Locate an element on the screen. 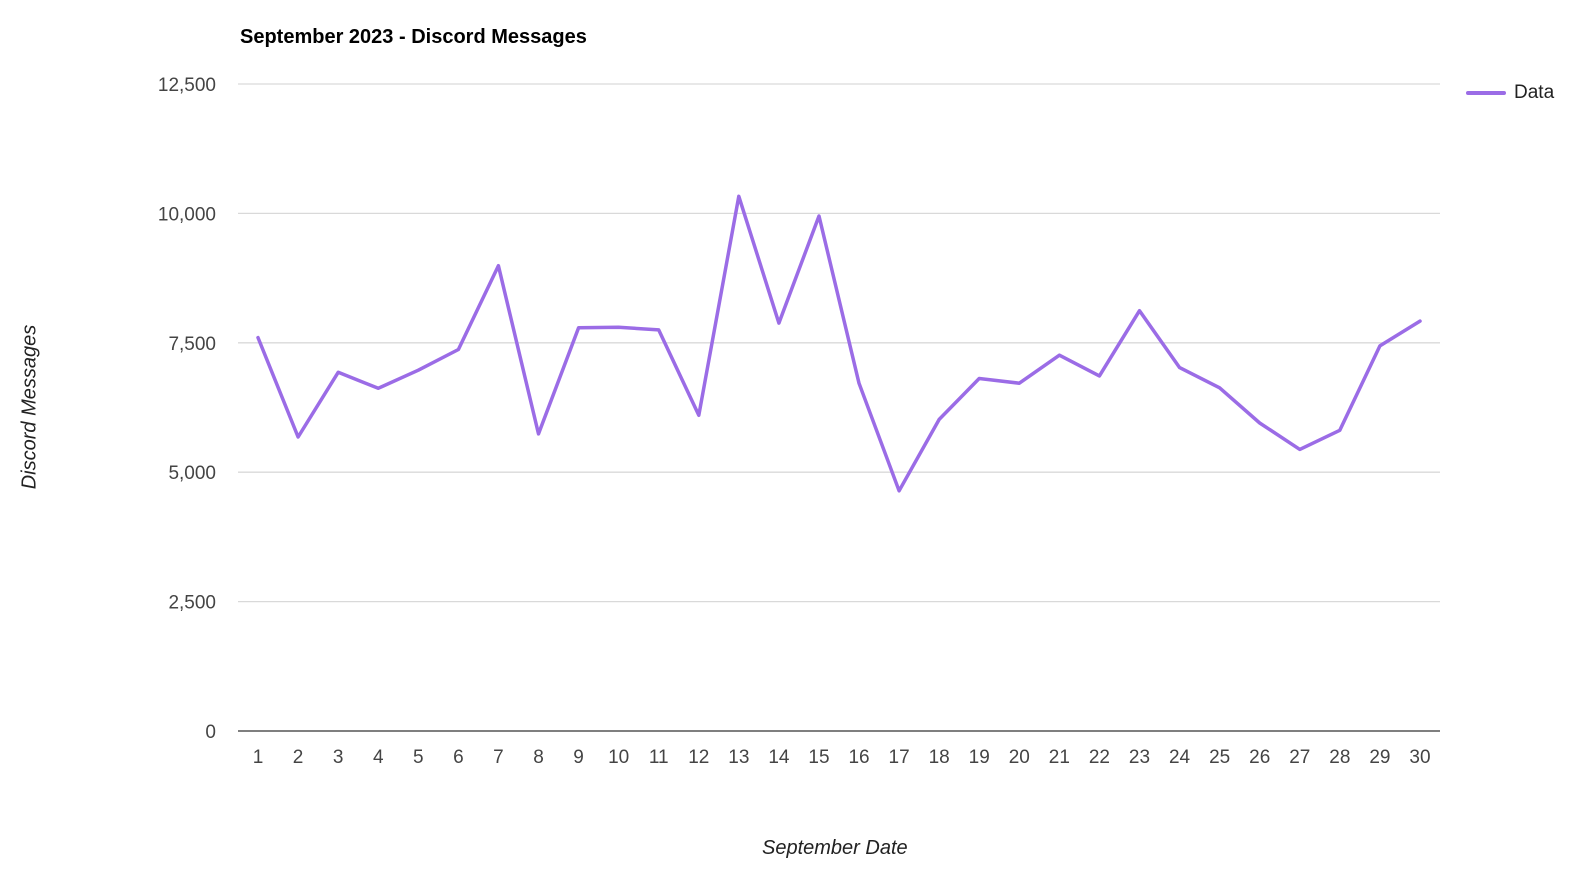  y-tick-label: 12,500 is located at coordinates (187, 85).